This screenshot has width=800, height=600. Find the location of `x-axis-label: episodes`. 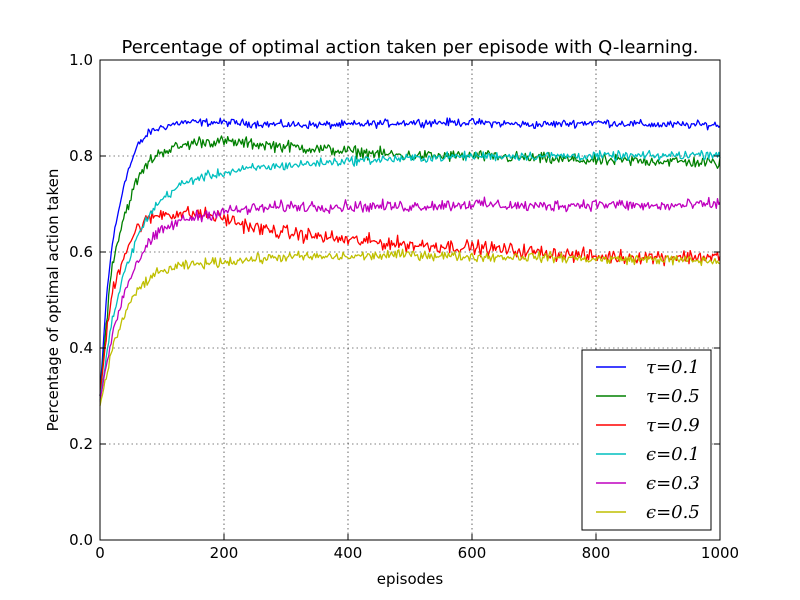

x-axis-label: episodes is located at coordinates (410, 579).